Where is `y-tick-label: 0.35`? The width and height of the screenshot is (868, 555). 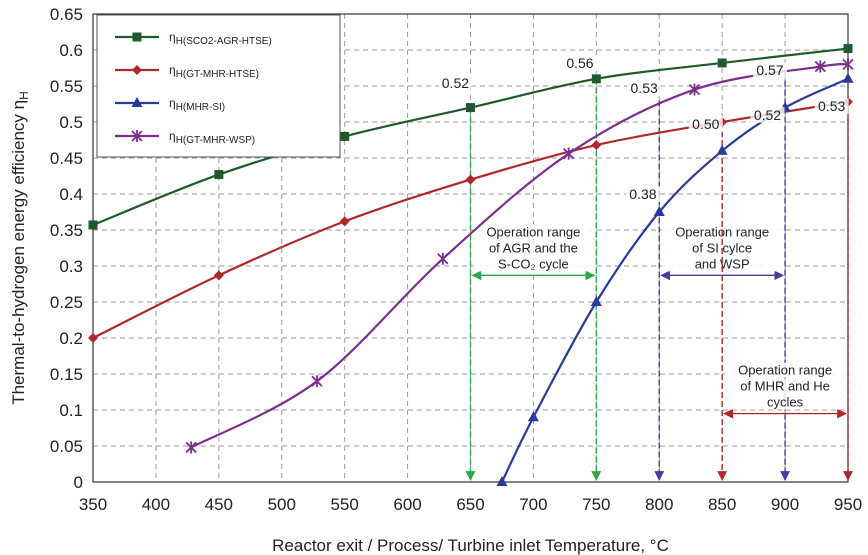 y-tick-label: 0.35 is located at coordinates (66, 230).